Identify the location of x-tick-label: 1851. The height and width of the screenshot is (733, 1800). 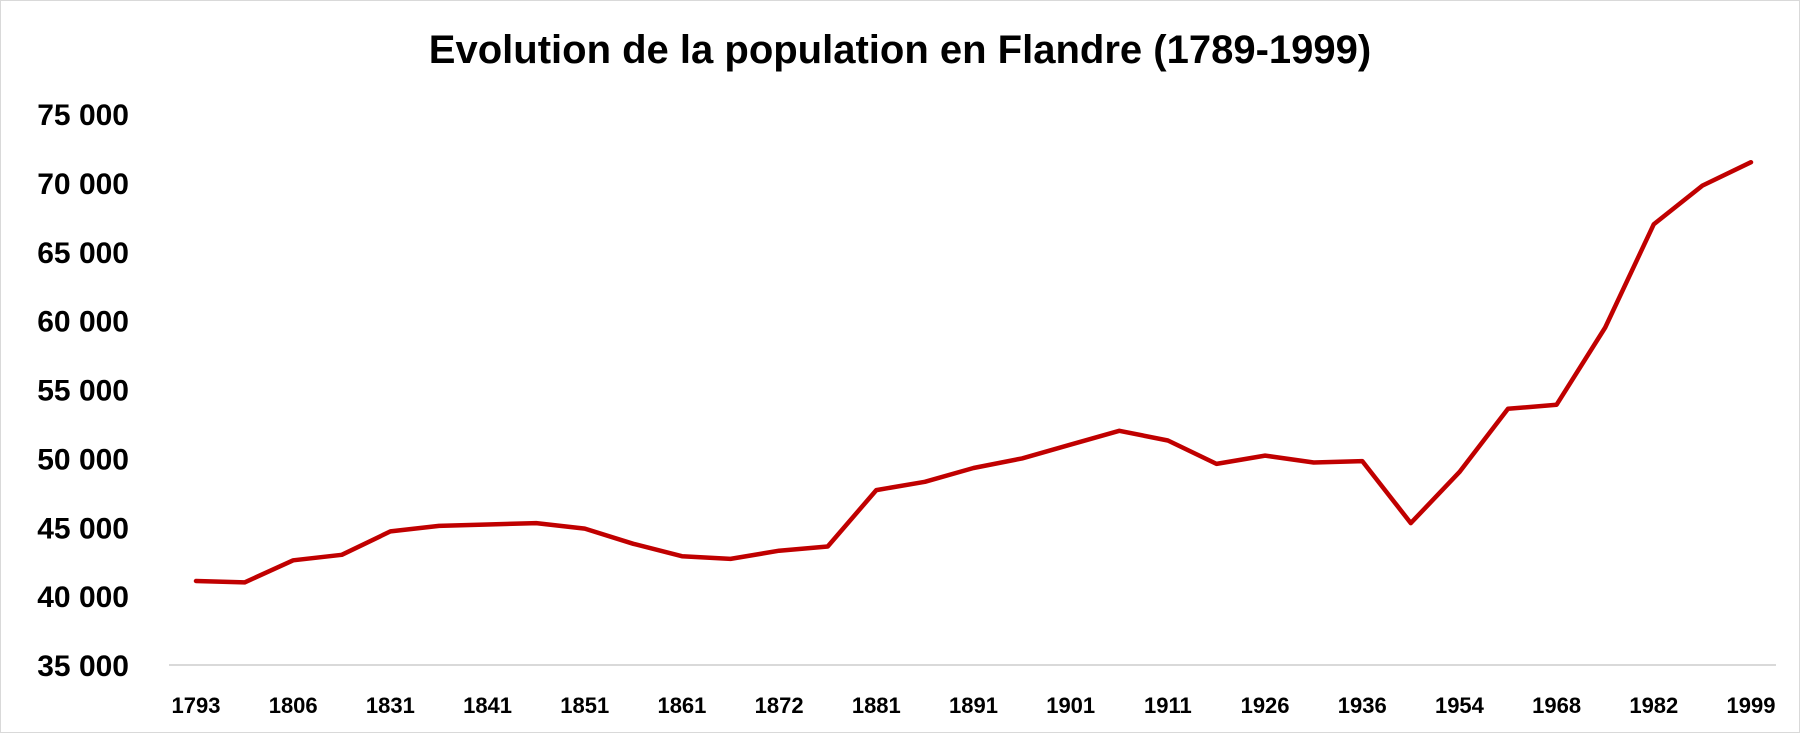
(584, 705).